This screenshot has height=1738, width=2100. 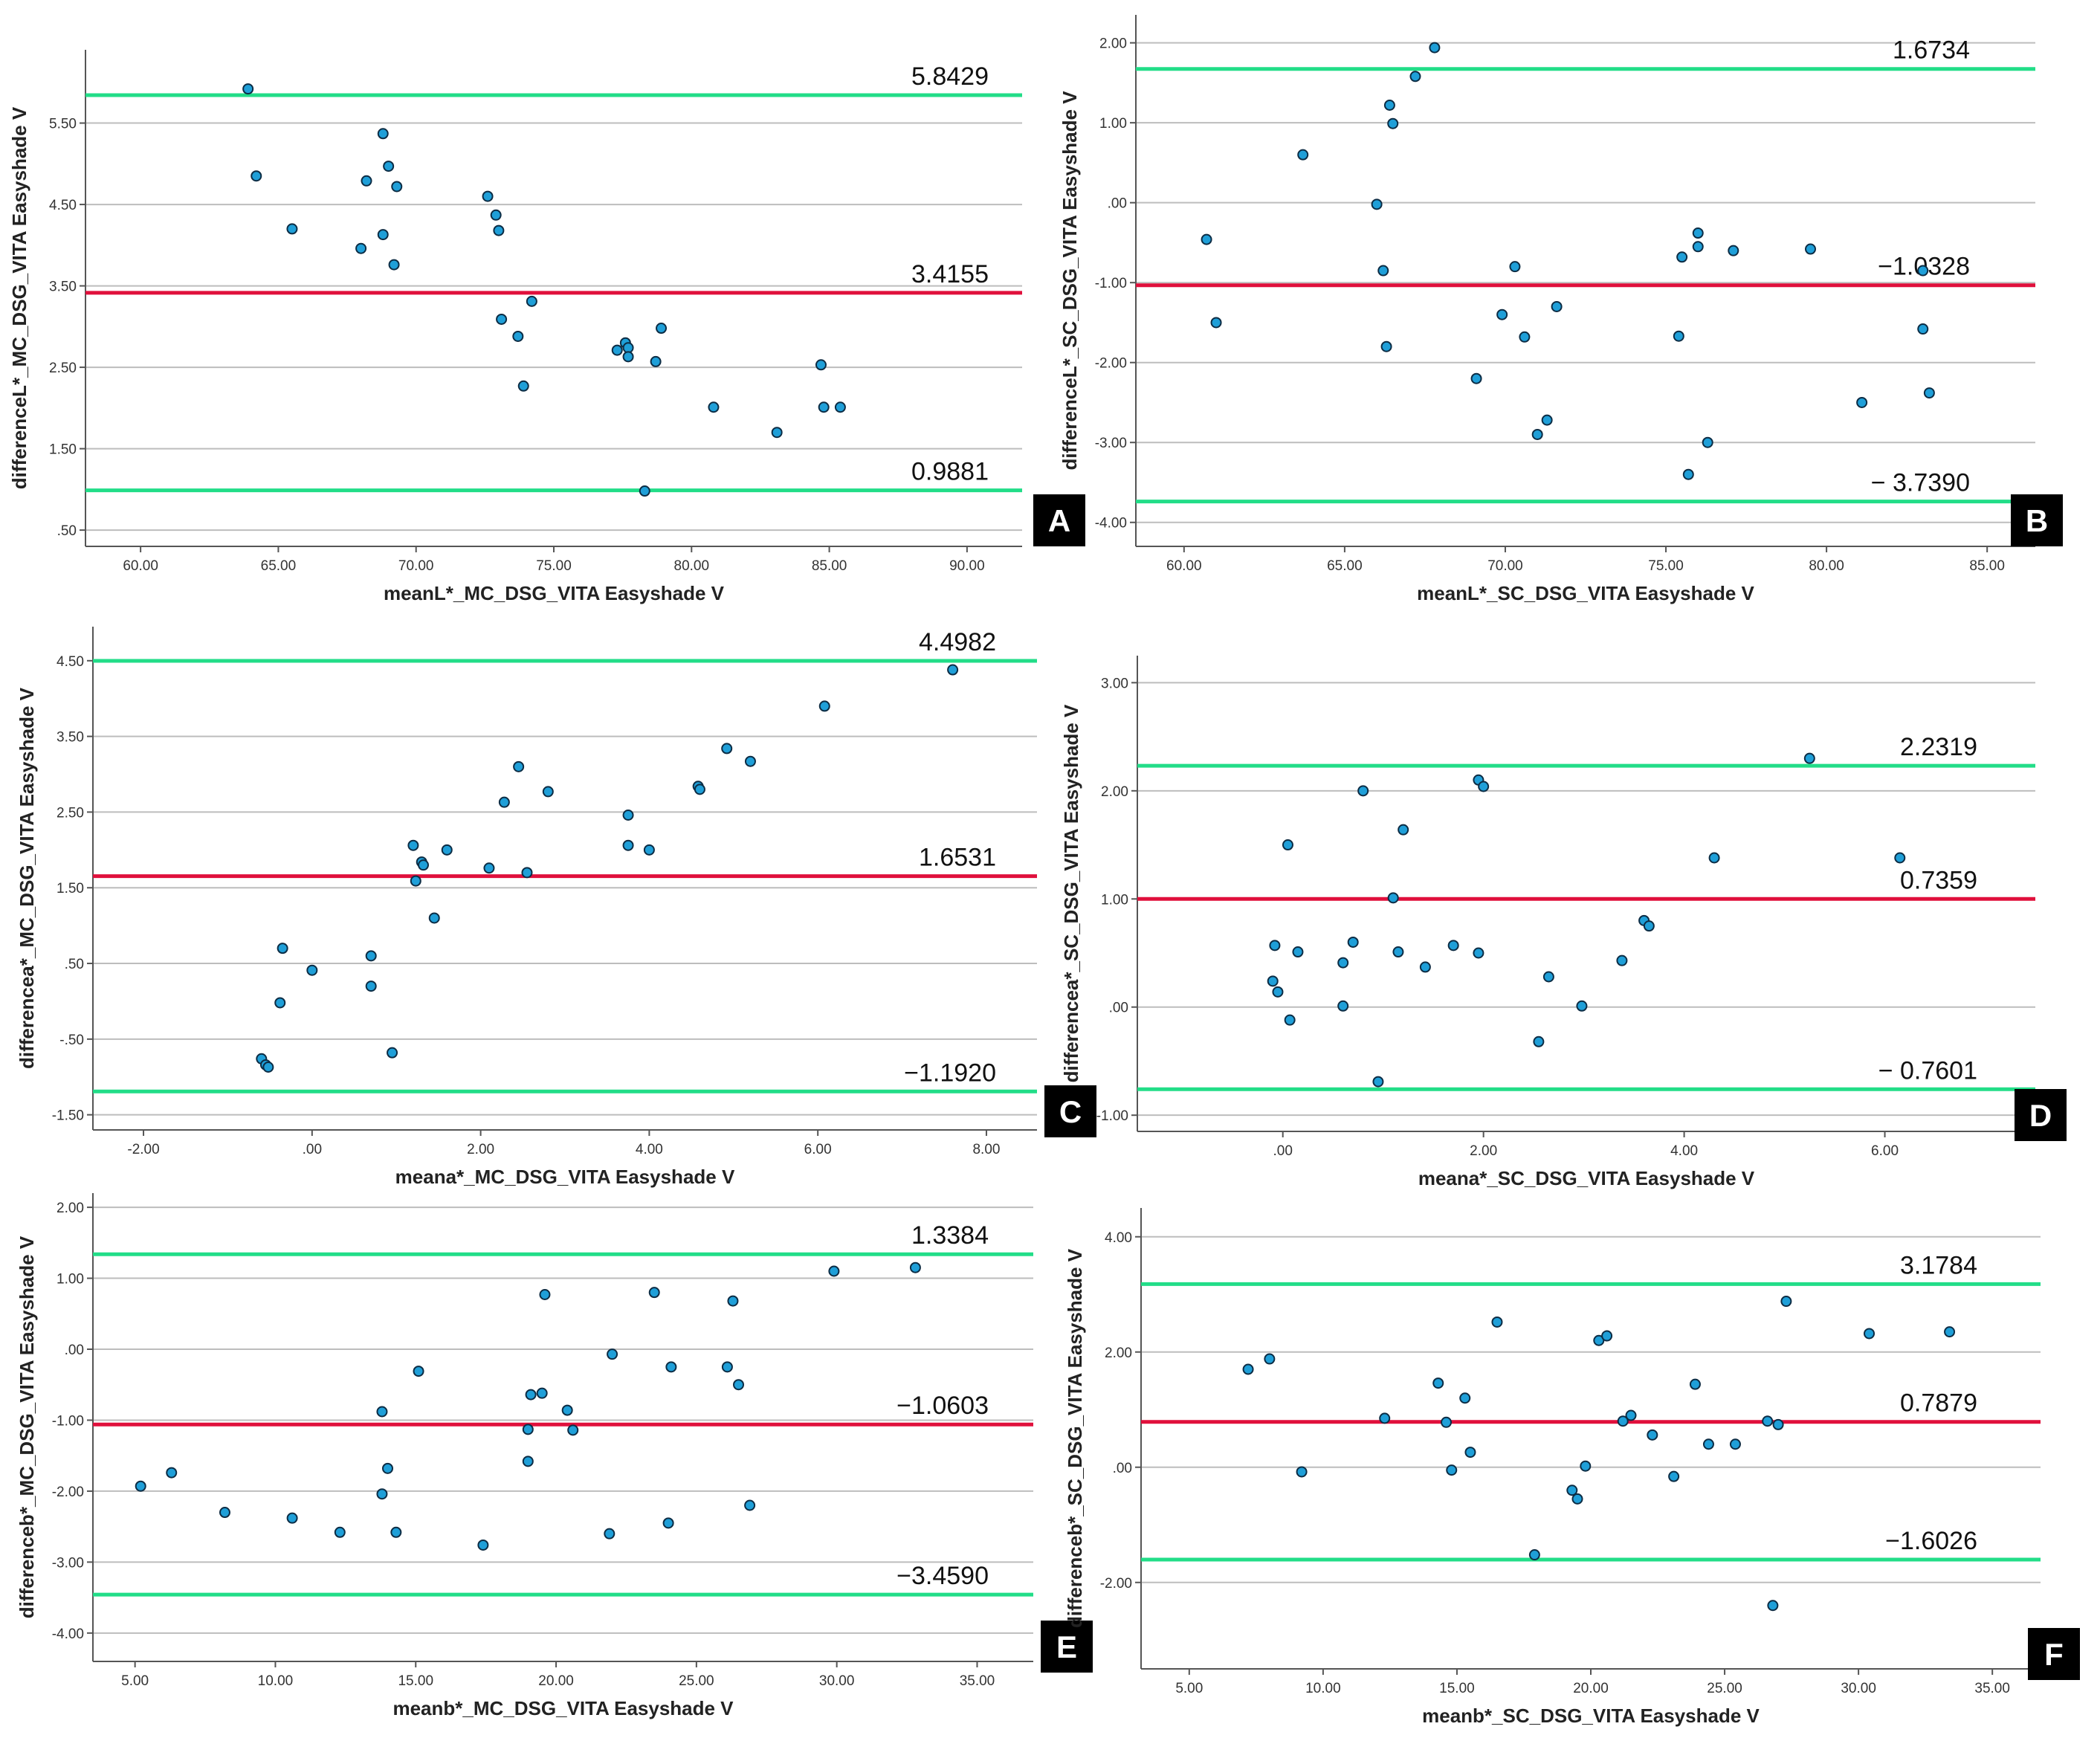 What do you see at coordinates (71, 1041) in the screenshot?
I see `y-tick-label: -.50` at bounding box center [71, 1041].